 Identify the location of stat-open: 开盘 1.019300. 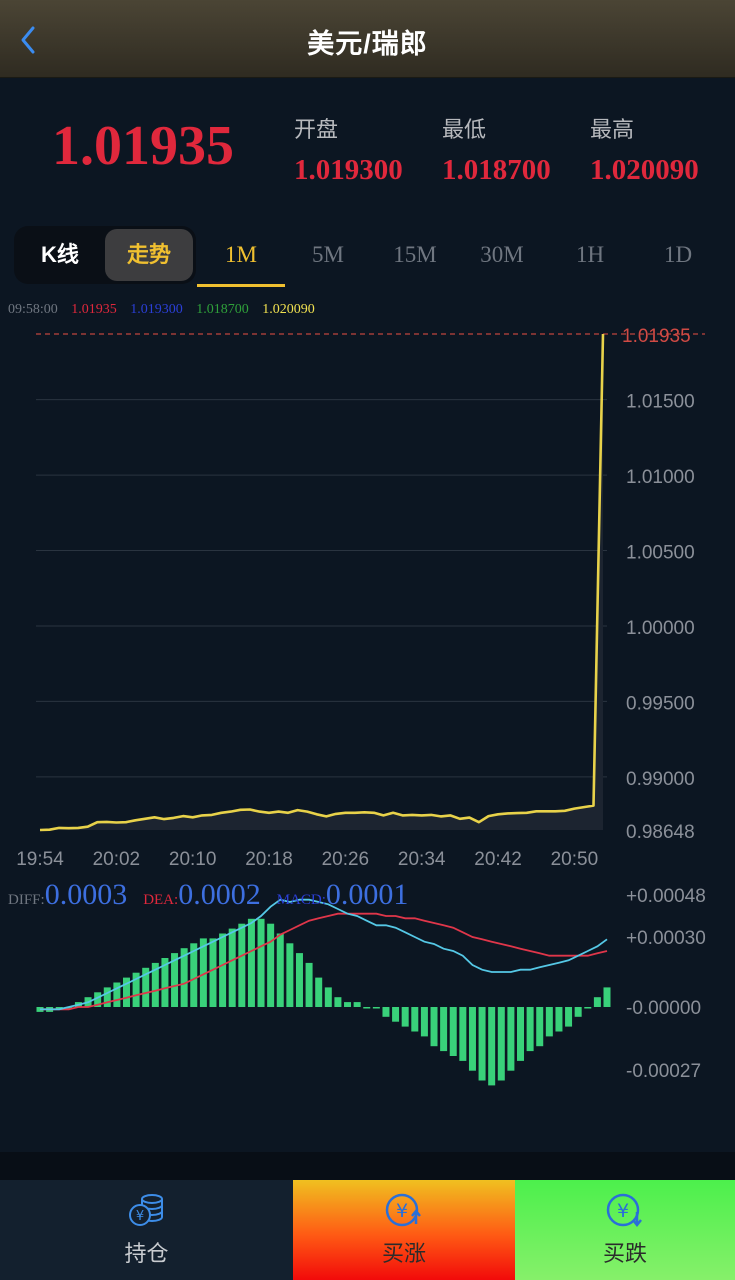
(348, 149).